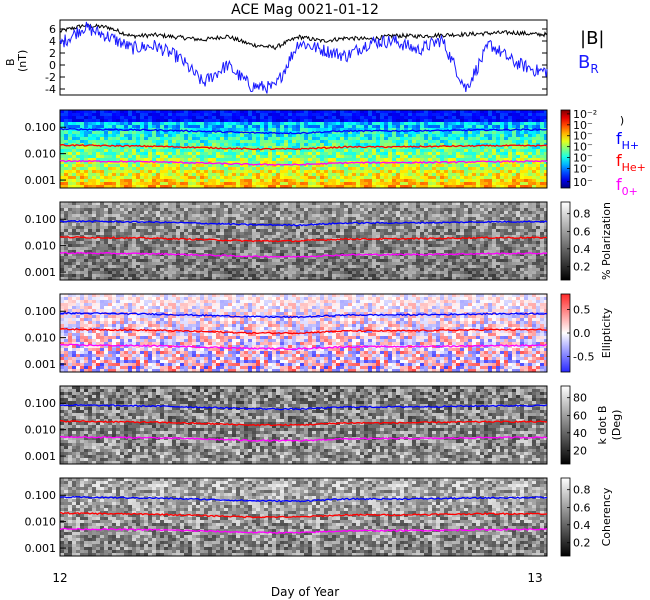  Describe the element at coordinates (50, 77) in the screenshot. I see `bfield-y-tick-label: -2` at that location.